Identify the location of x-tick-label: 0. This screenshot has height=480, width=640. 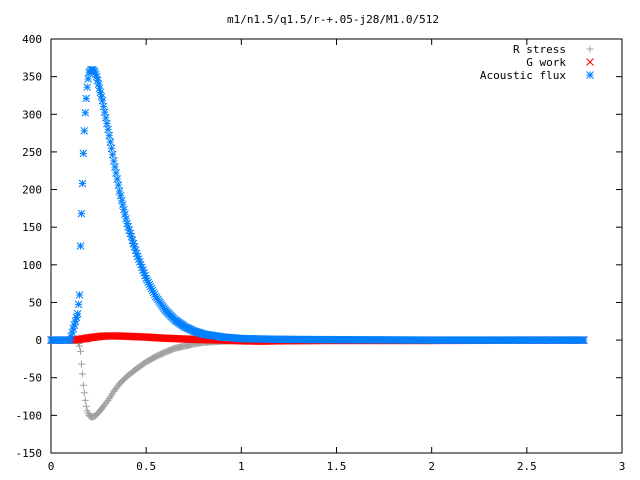
(51, 466).